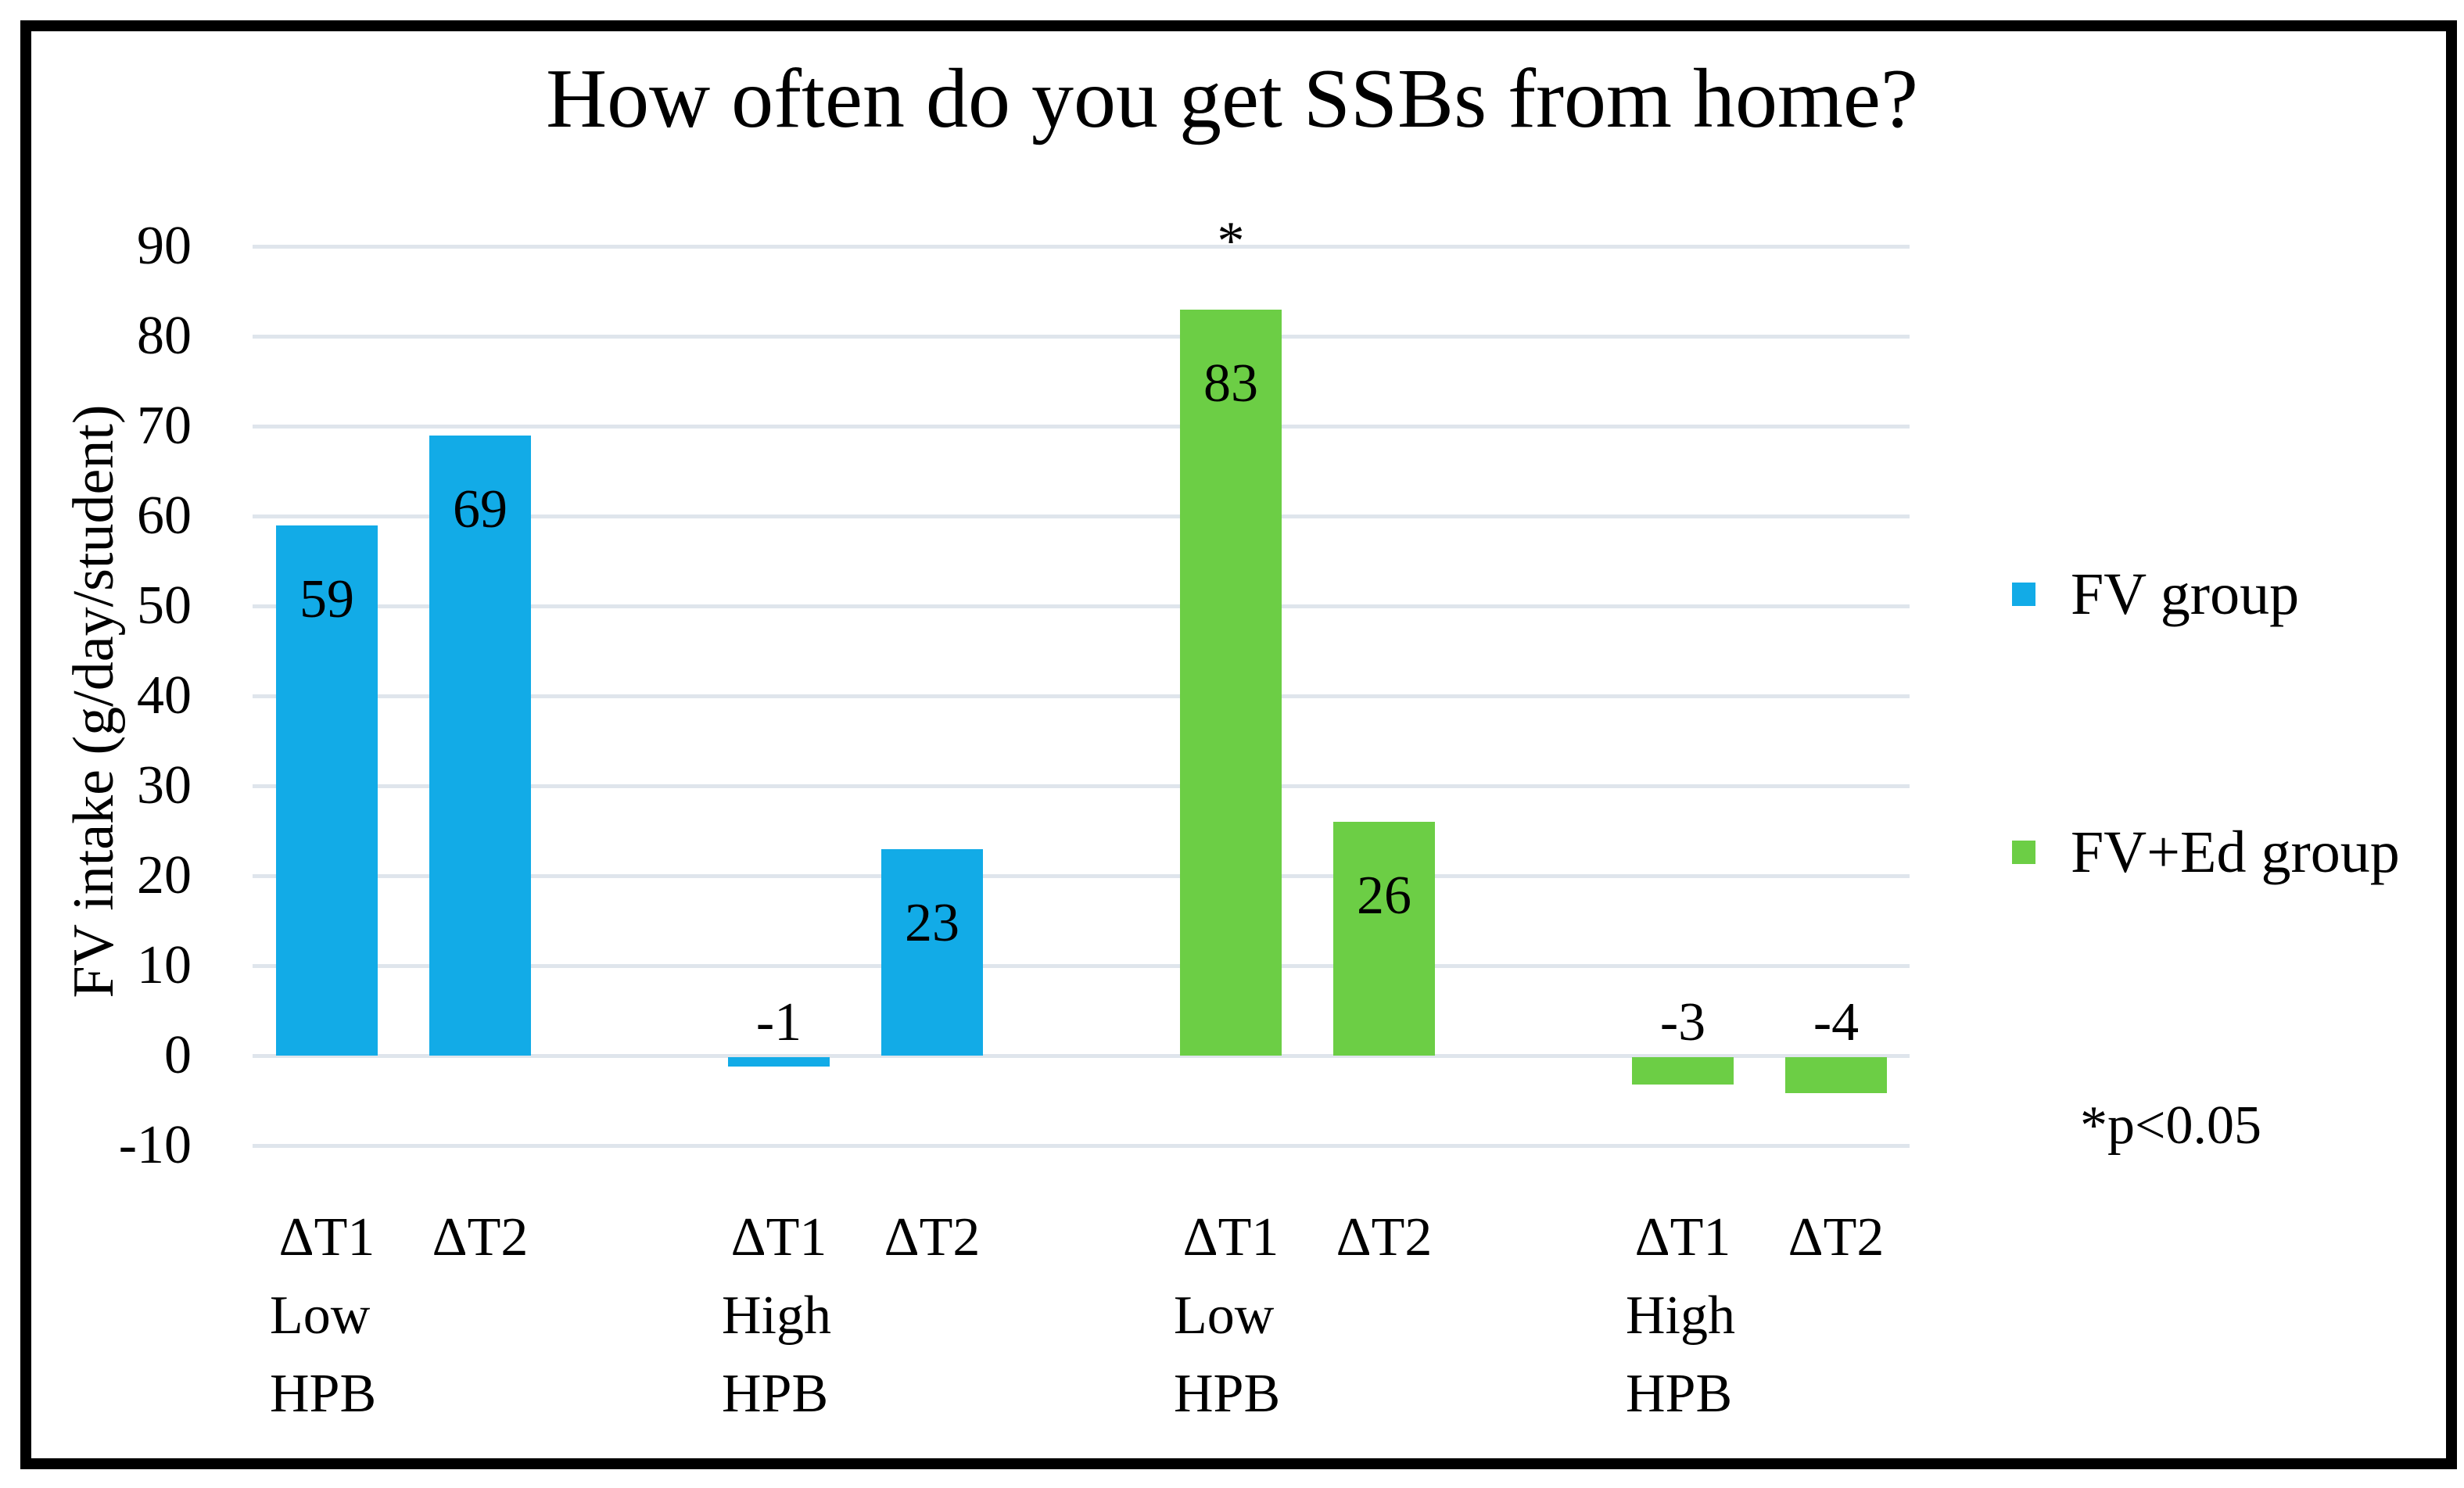 This screenshot has height=1488, width=2464. Describe the element at coordinates (164, 426) in the screenshot. I see `y-tick-label: 70` at that location.